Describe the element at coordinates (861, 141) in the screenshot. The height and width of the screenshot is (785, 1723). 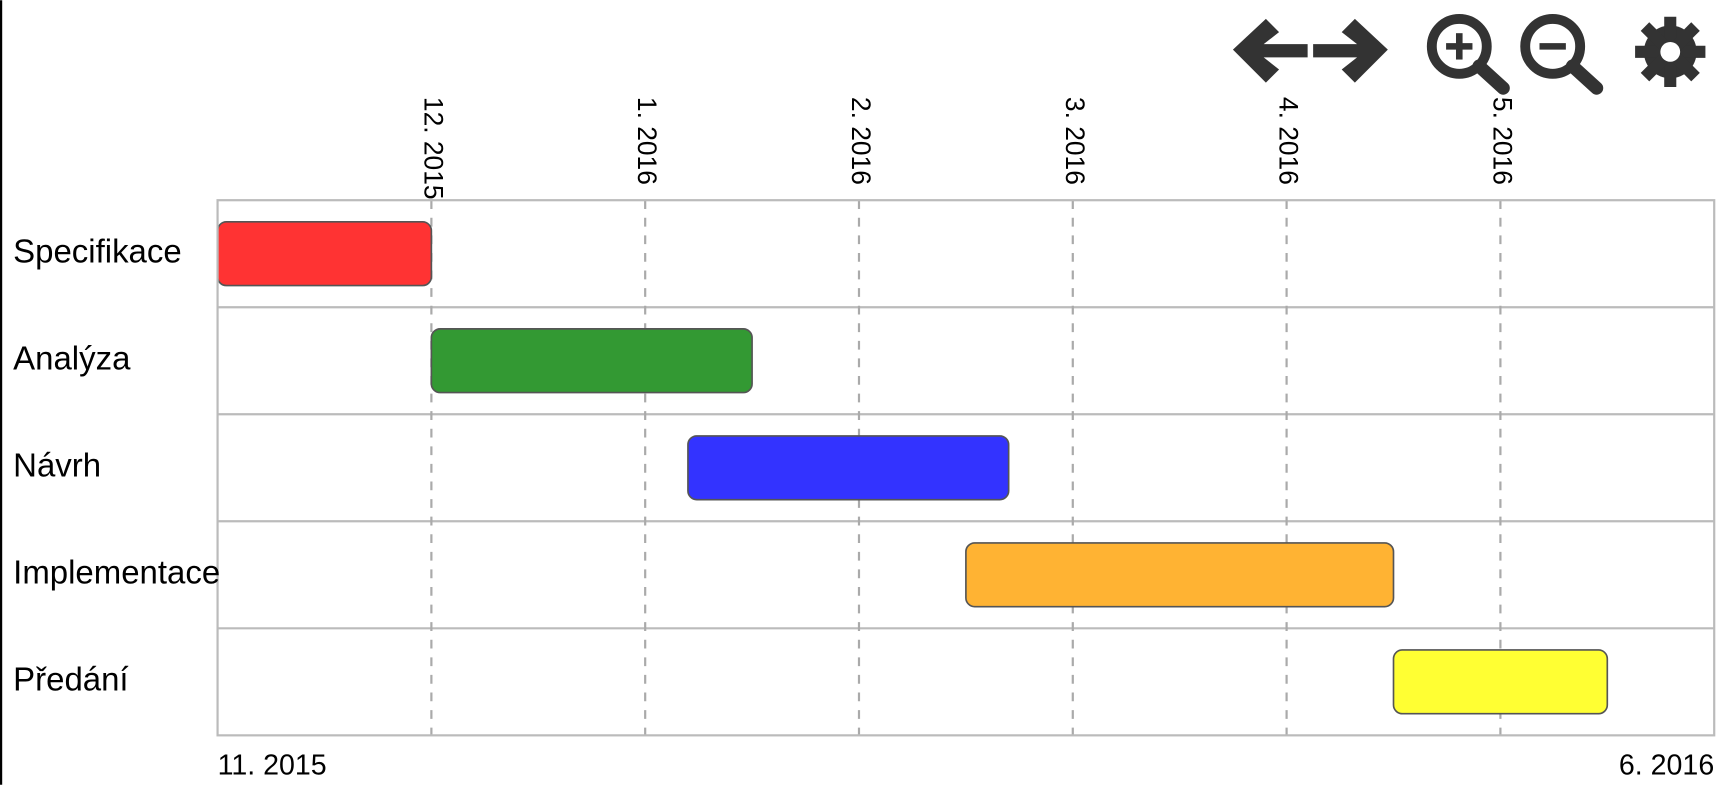
I see `x-tick-label: 2. 2016` at that location.